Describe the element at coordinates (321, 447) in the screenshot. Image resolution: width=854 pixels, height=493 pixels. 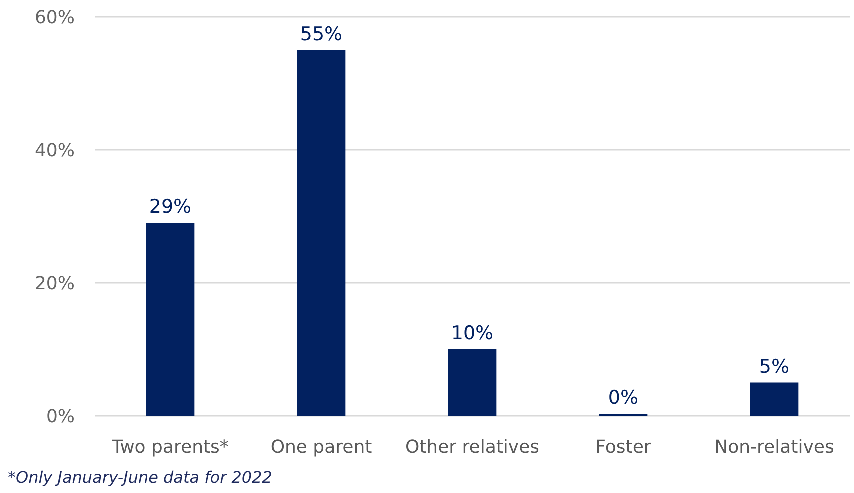
I see `x-tick-label: One parent` at that location.